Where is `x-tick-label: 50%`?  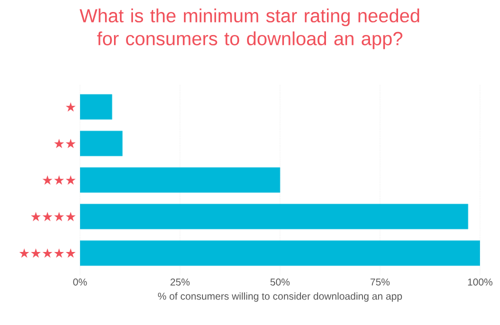 x-tick-label: 50% is located at coordinates (280, 282).